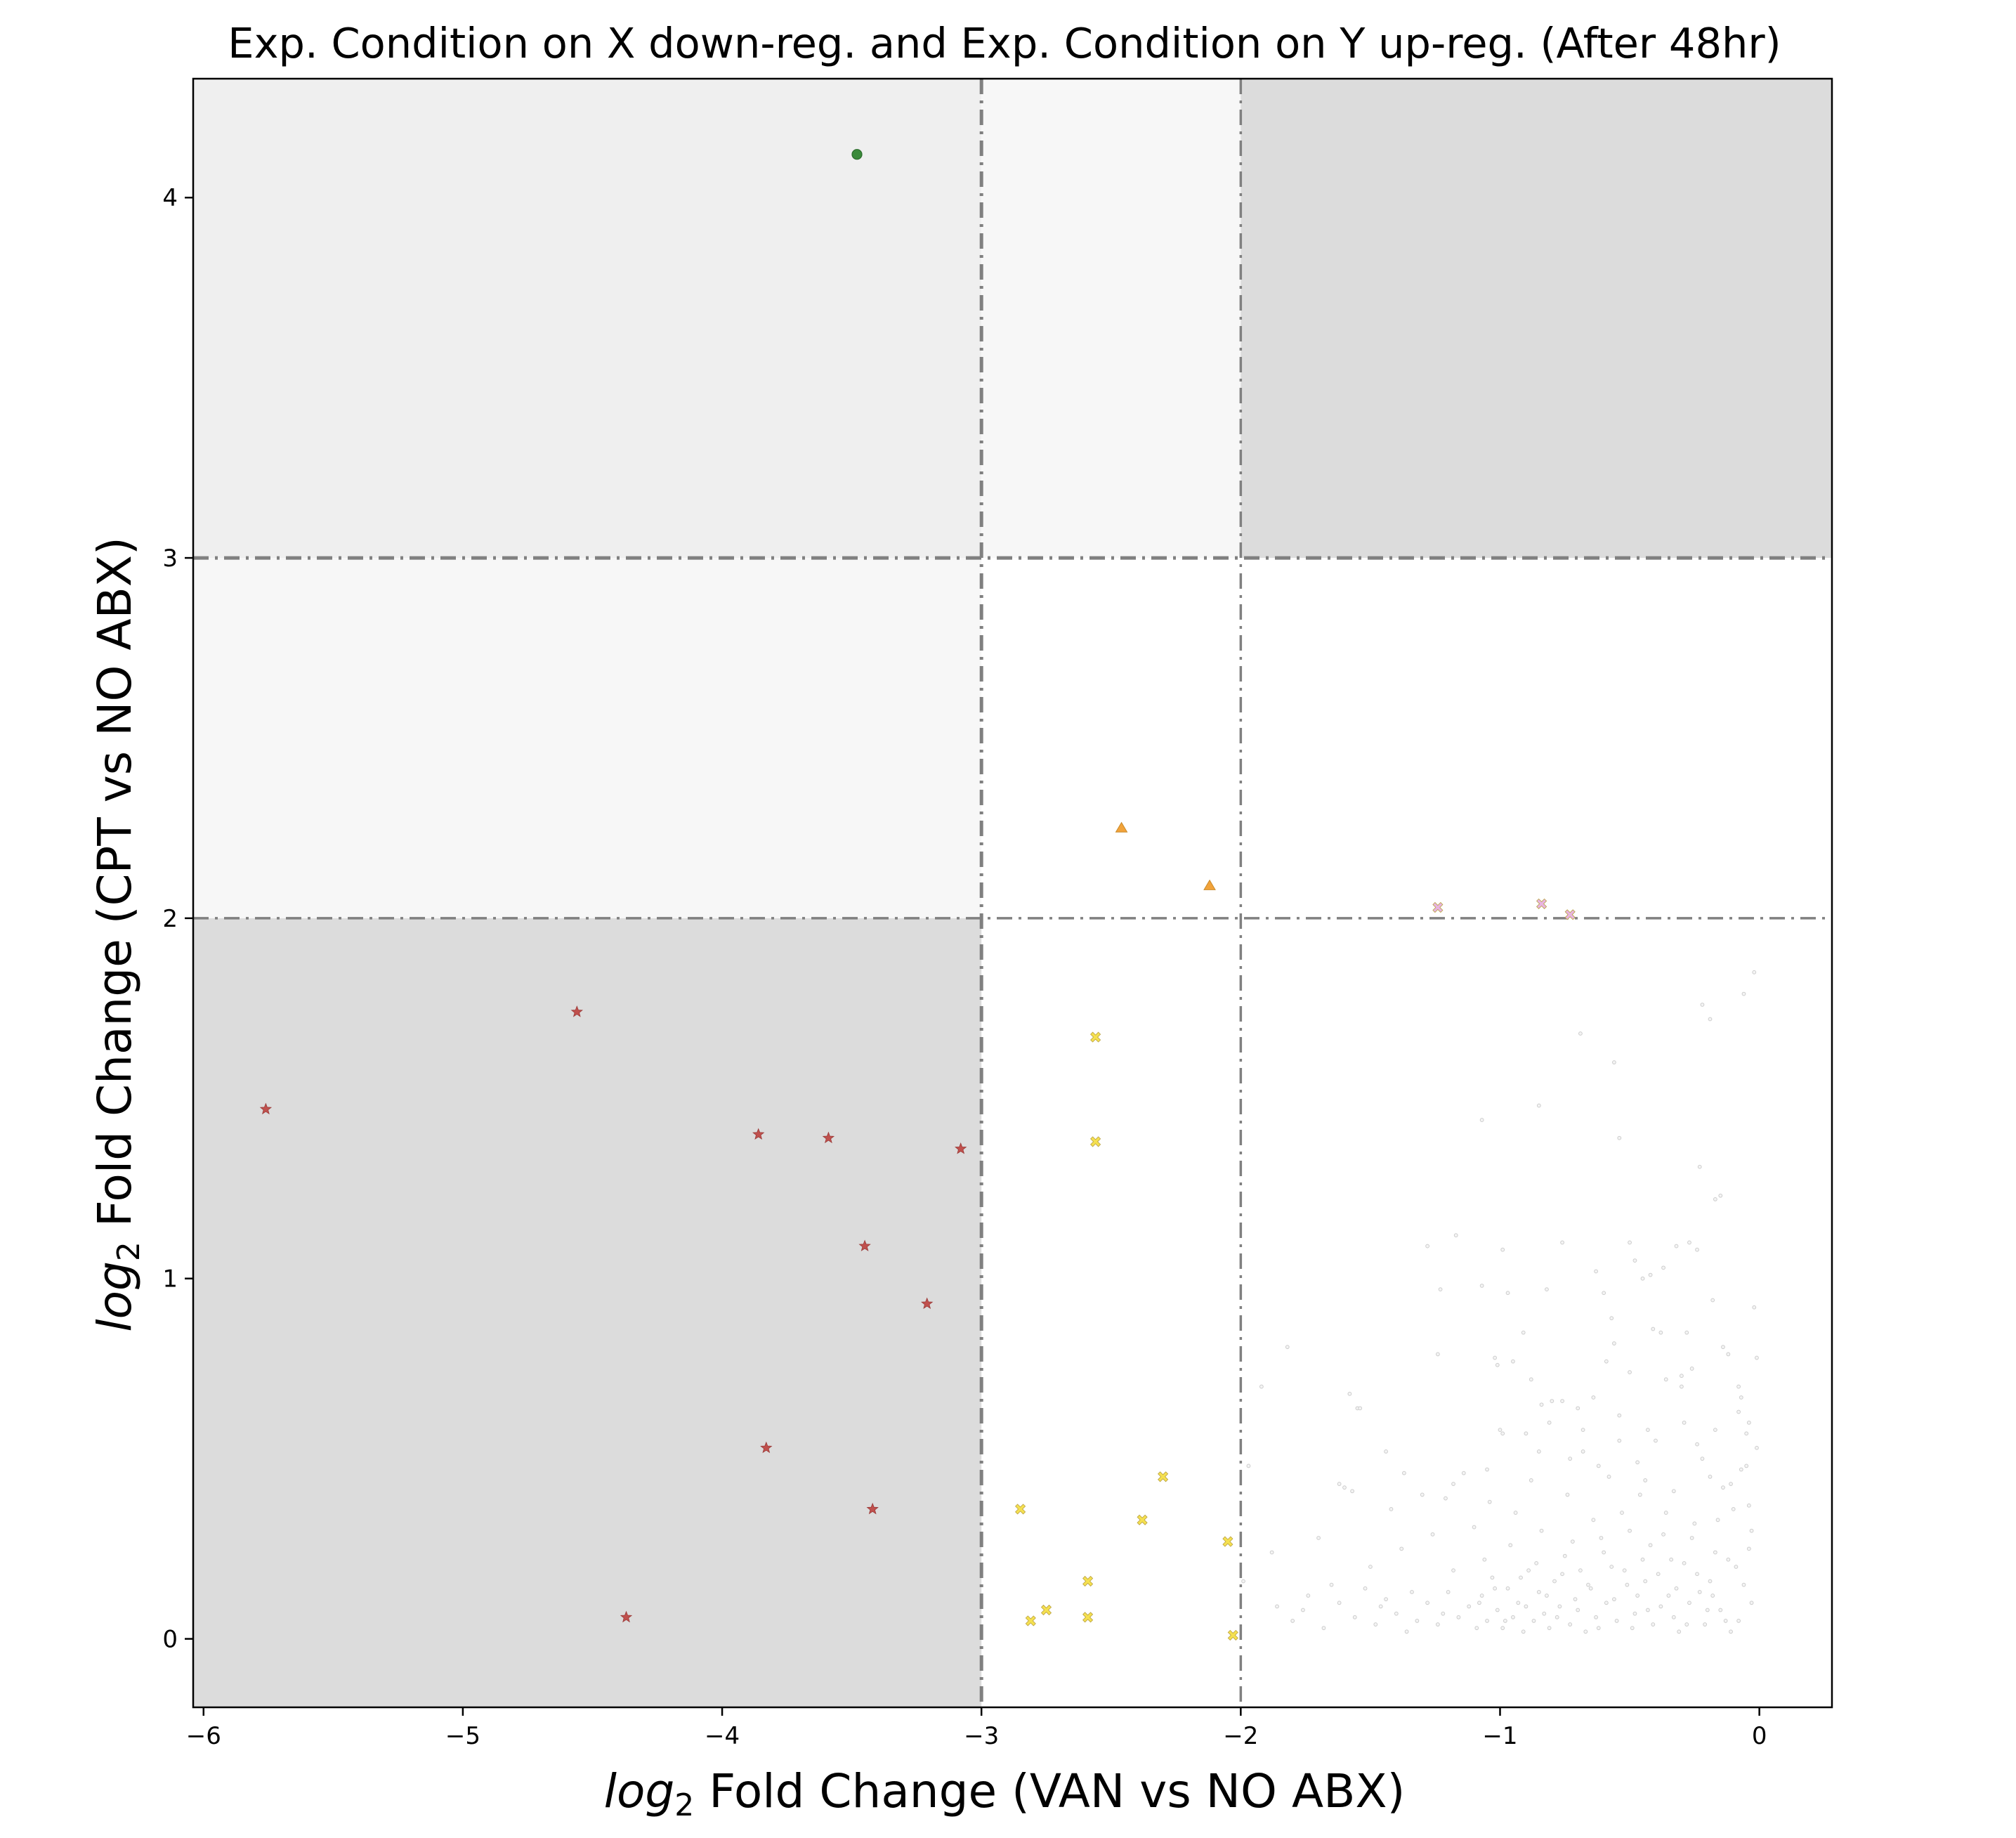 This screenshot has height=1838, width=2016. What do you see at coordinates (722, 1736) in the screenshot?
I see `x-tick-label: −4` at bounding box center [722, 1736].